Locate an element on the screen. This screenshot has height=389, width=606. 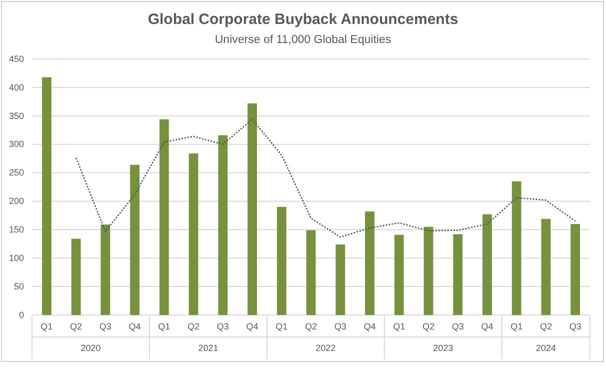
text: 2020 is located at coordinates (90, 348).